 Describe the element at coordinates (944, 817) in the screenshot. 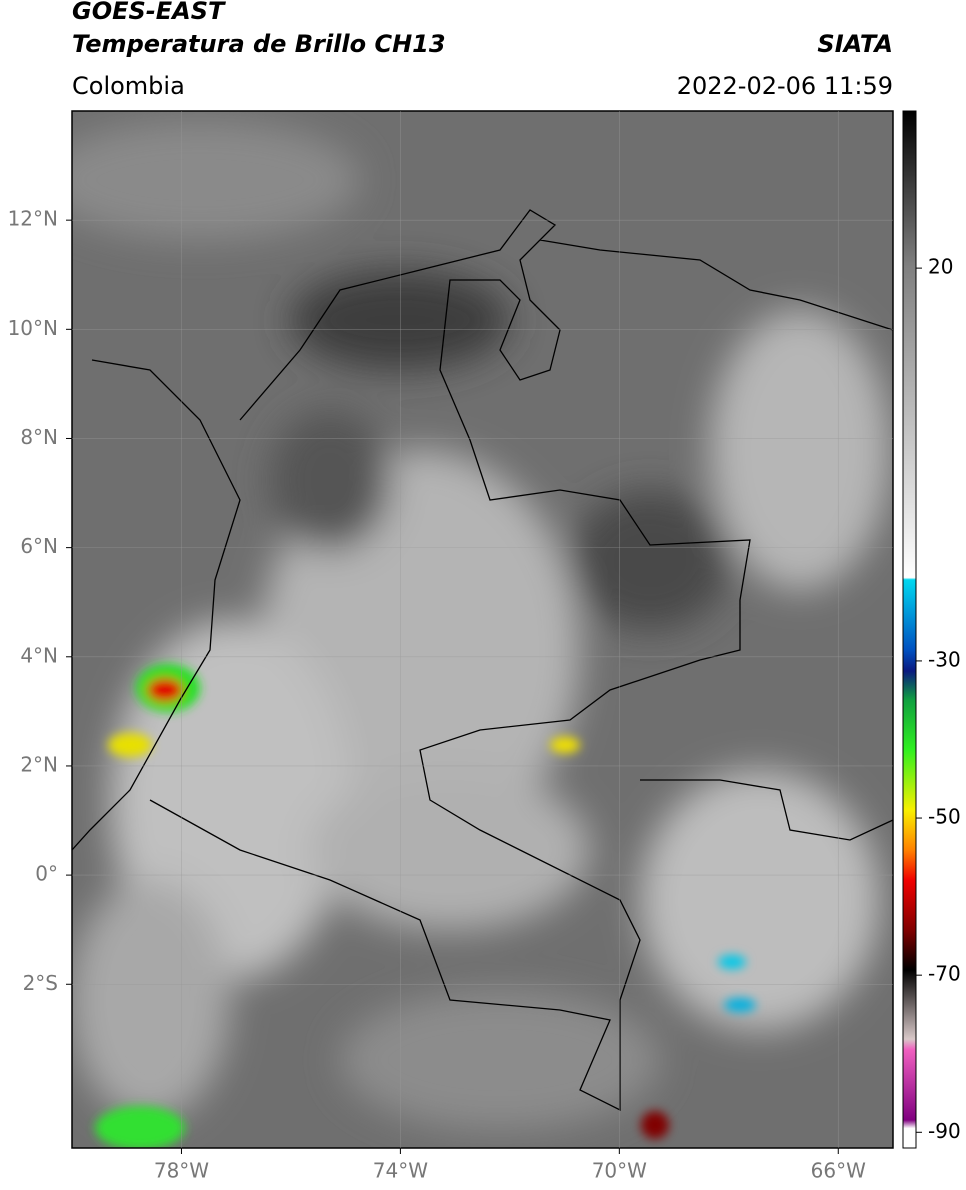

I see `colorbar-tick-label: -50` at that location.